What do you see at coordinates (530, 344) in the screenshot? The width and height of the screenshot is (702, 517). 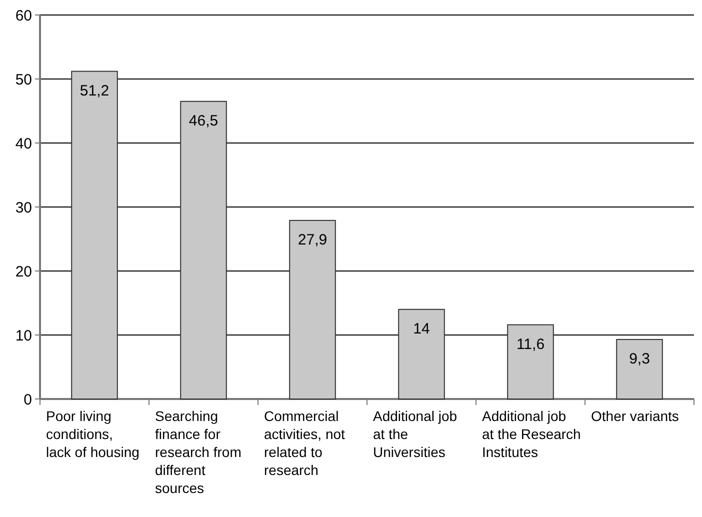 I see `data-label: 11,6` at bounding box center [530, 344].